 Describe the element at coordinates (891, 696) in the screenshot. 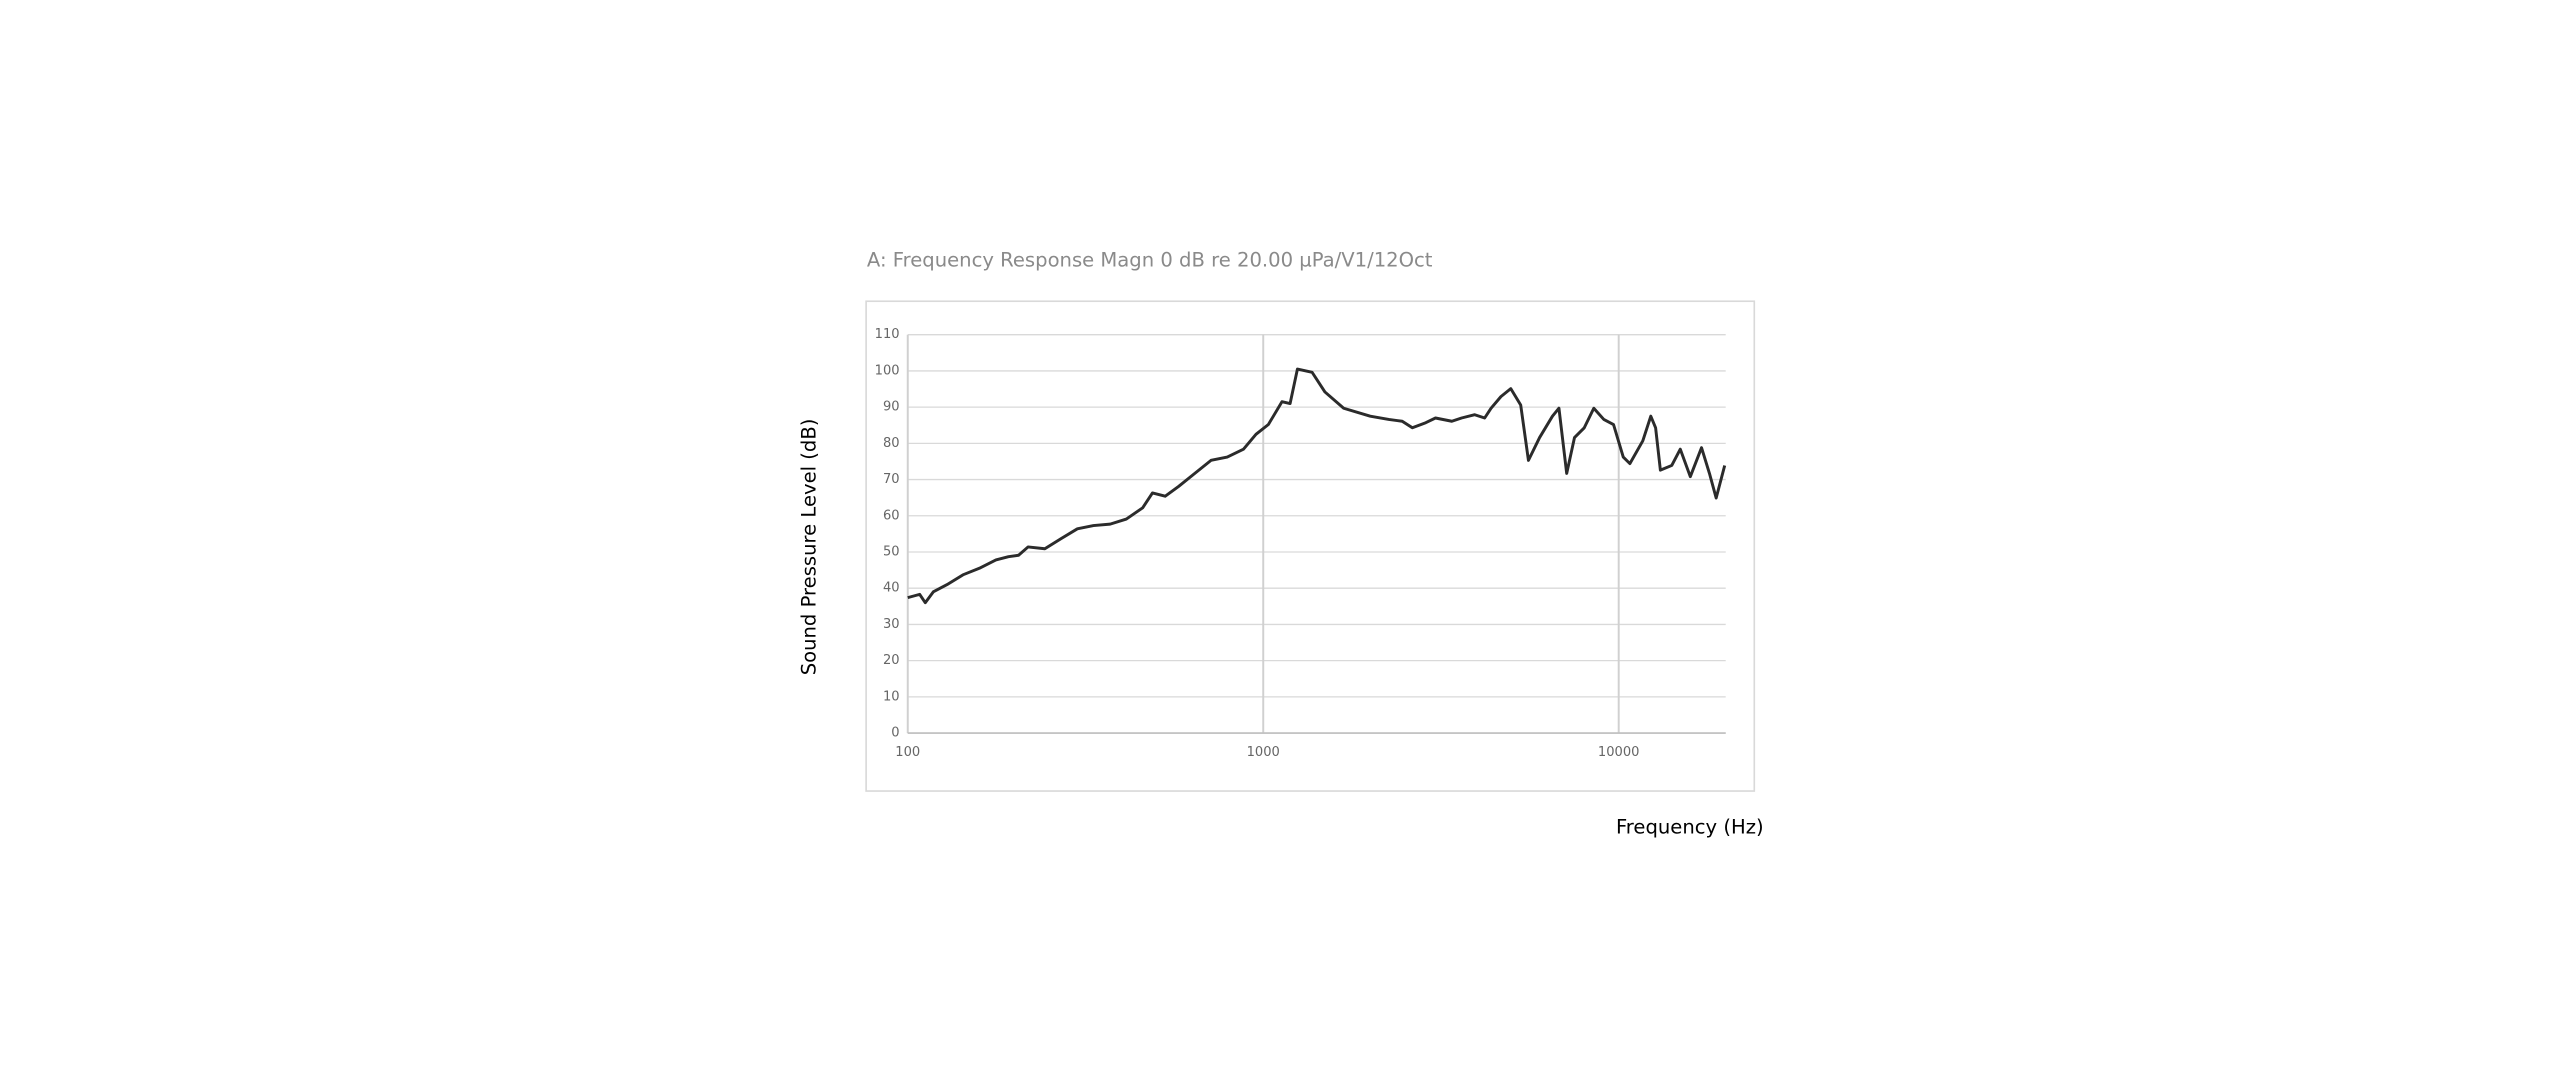

I see `y-tick-label: 10` at that location.